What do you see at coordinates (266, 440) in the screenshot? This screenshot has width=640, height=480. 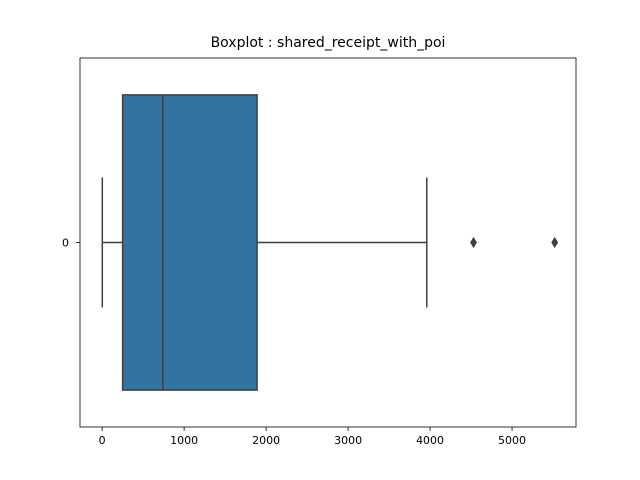 I see `x-tick-label: 2000` at bounding box center [266, 440].